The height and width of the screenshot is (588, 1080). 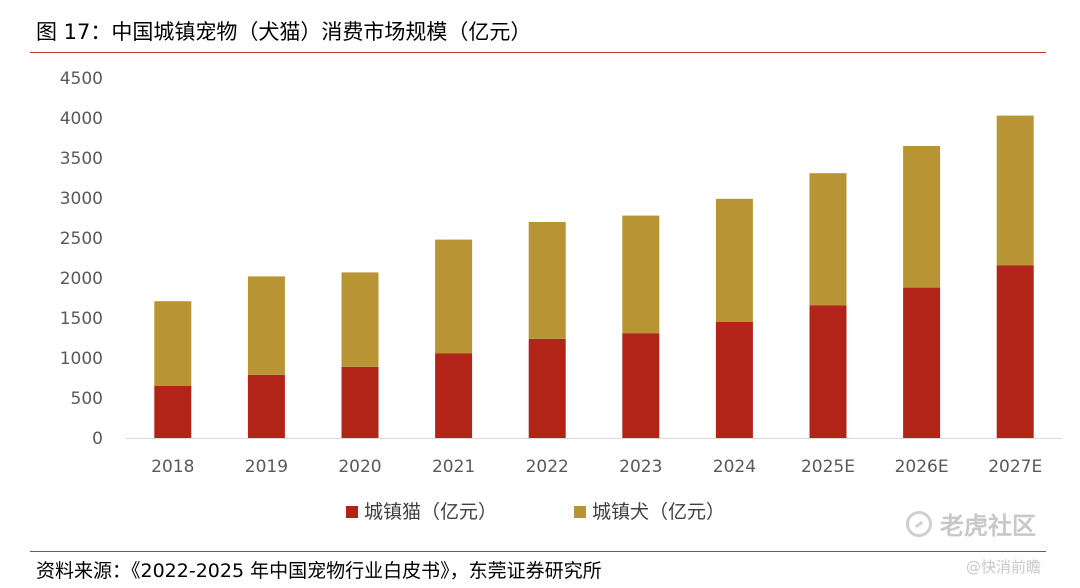 What do you see at coordinates (1004, 567) in the screenshot?
I see `watermark-sub: @快消前瞻` at bounding box center [1004, 567].